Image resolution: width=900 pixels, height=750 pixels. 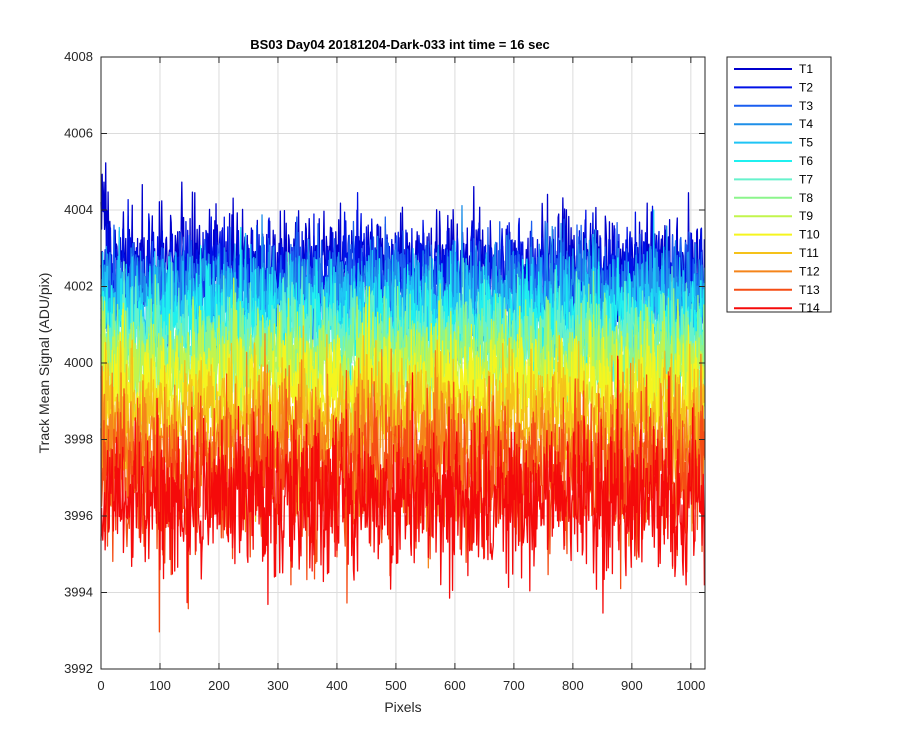 I want to click on x-tick-label: 200, so click(x=219, y=685).